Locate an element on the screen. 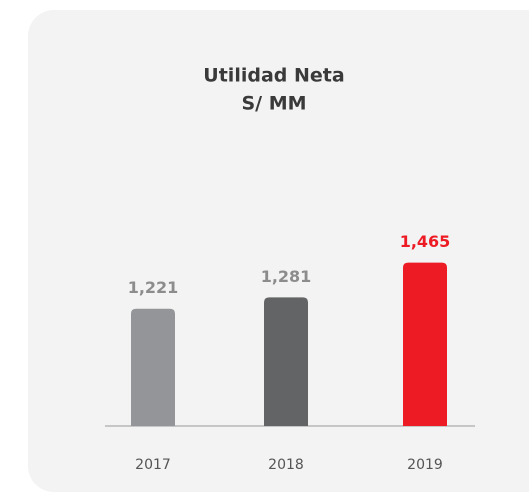  chart-title: Utilidad Neta is located at coordinates (273, 76).